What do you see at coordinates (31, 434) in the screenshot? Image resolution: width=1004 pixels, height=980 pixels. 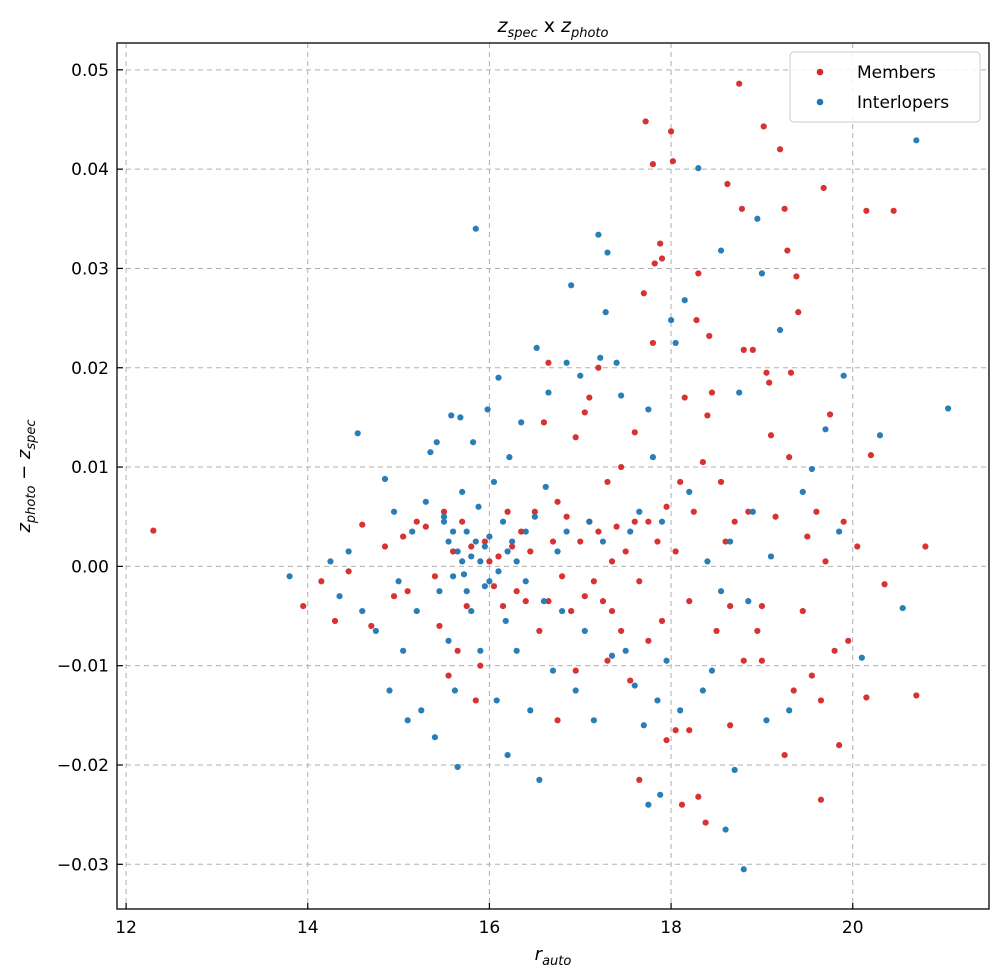 I see `ylabel-sub-spec: spec` at bounding box center [31, 434].